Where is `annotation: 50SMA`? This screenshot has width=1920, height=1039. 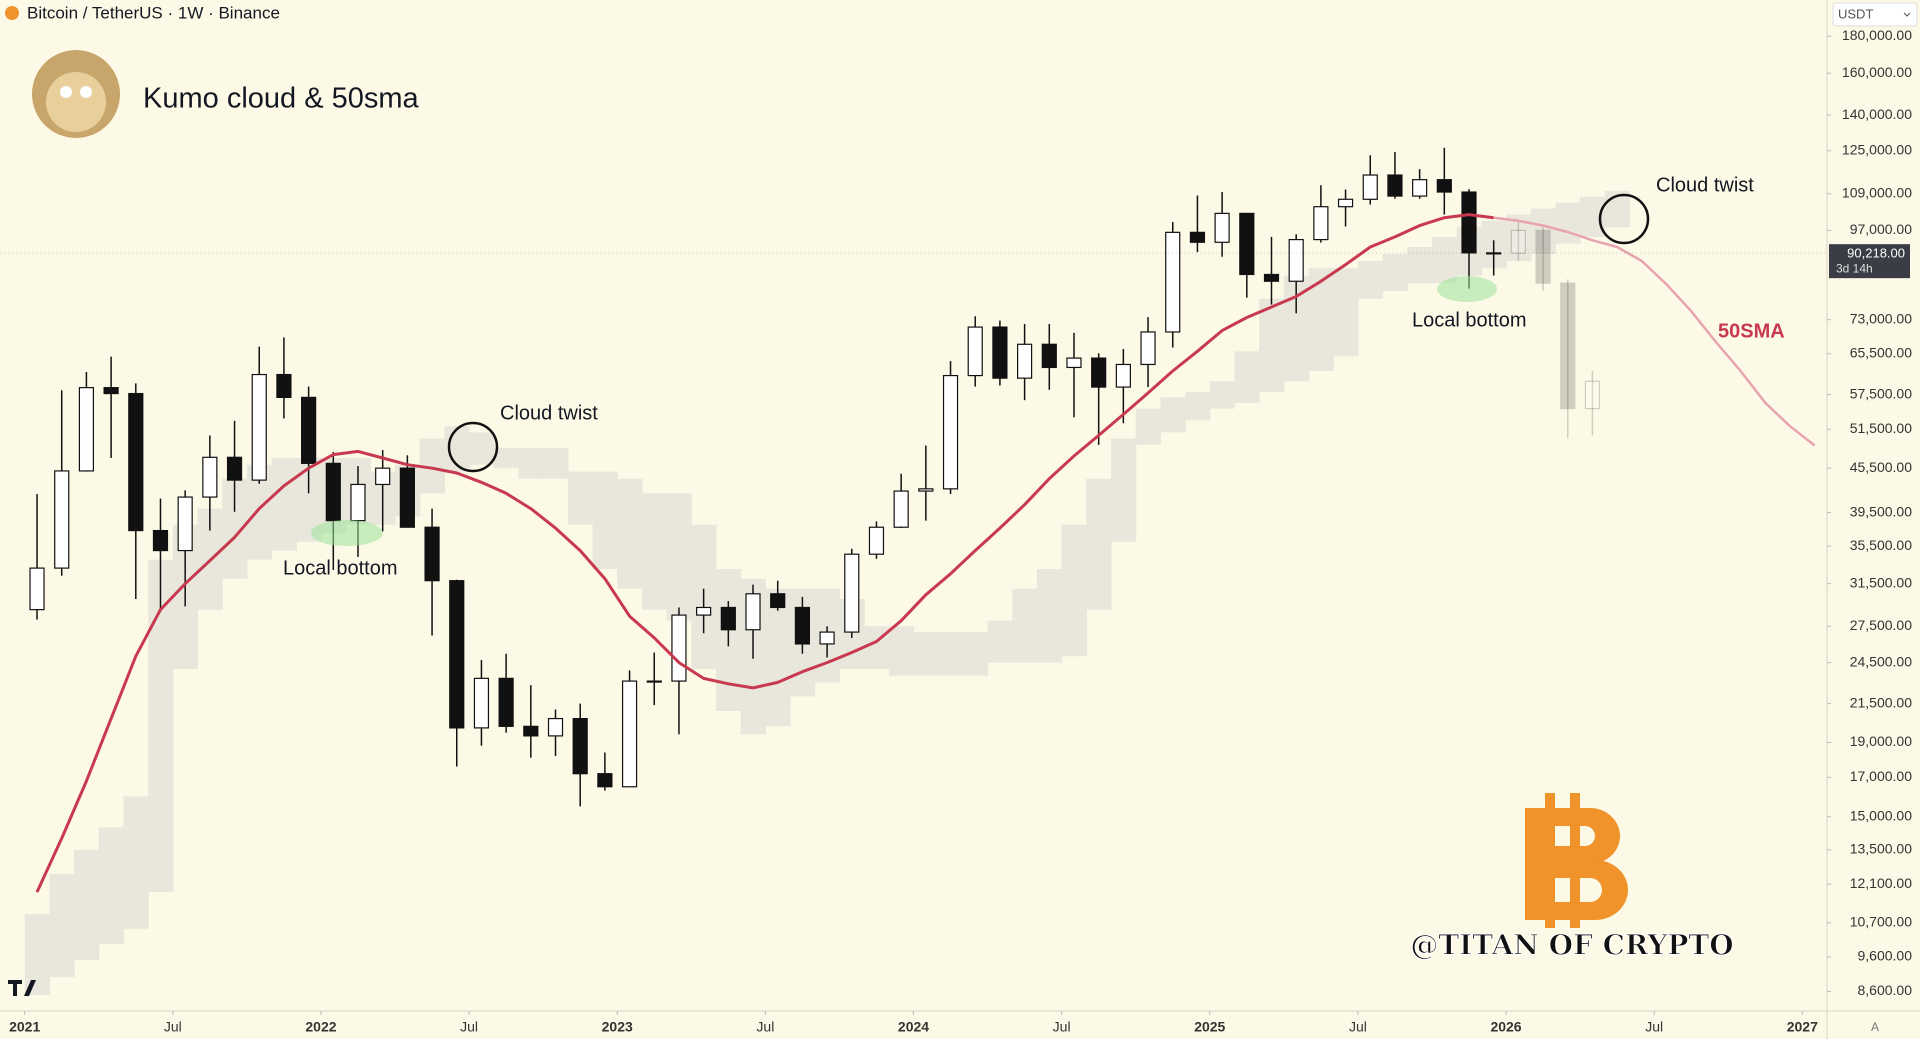
annotation: 50SMA is located at coordinates (1751, 331).